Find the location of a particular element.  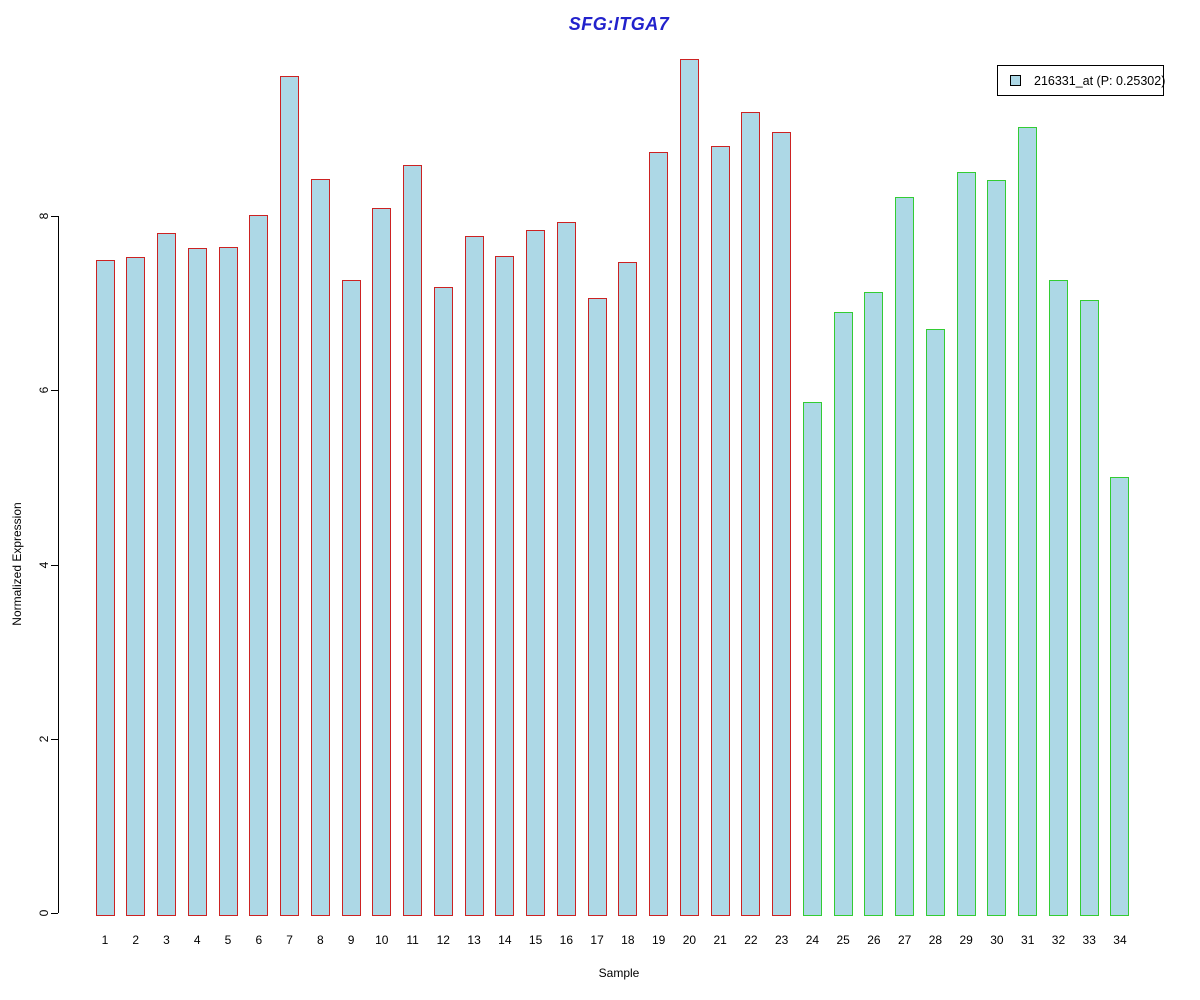

x-tick-label: 9 is located at coordinates (351, 940).